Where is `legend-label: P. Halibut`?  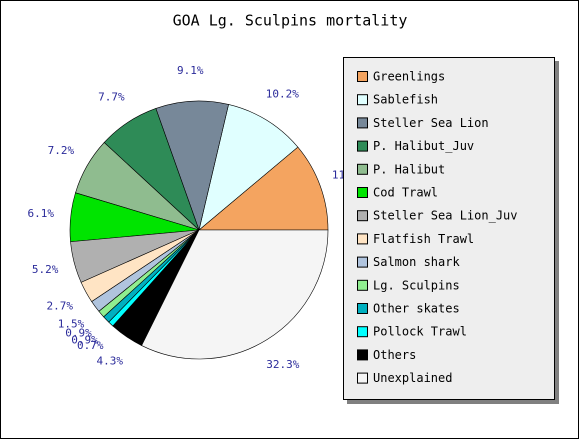 legend-label: P. Halibut is located at coordinates (409, 169).